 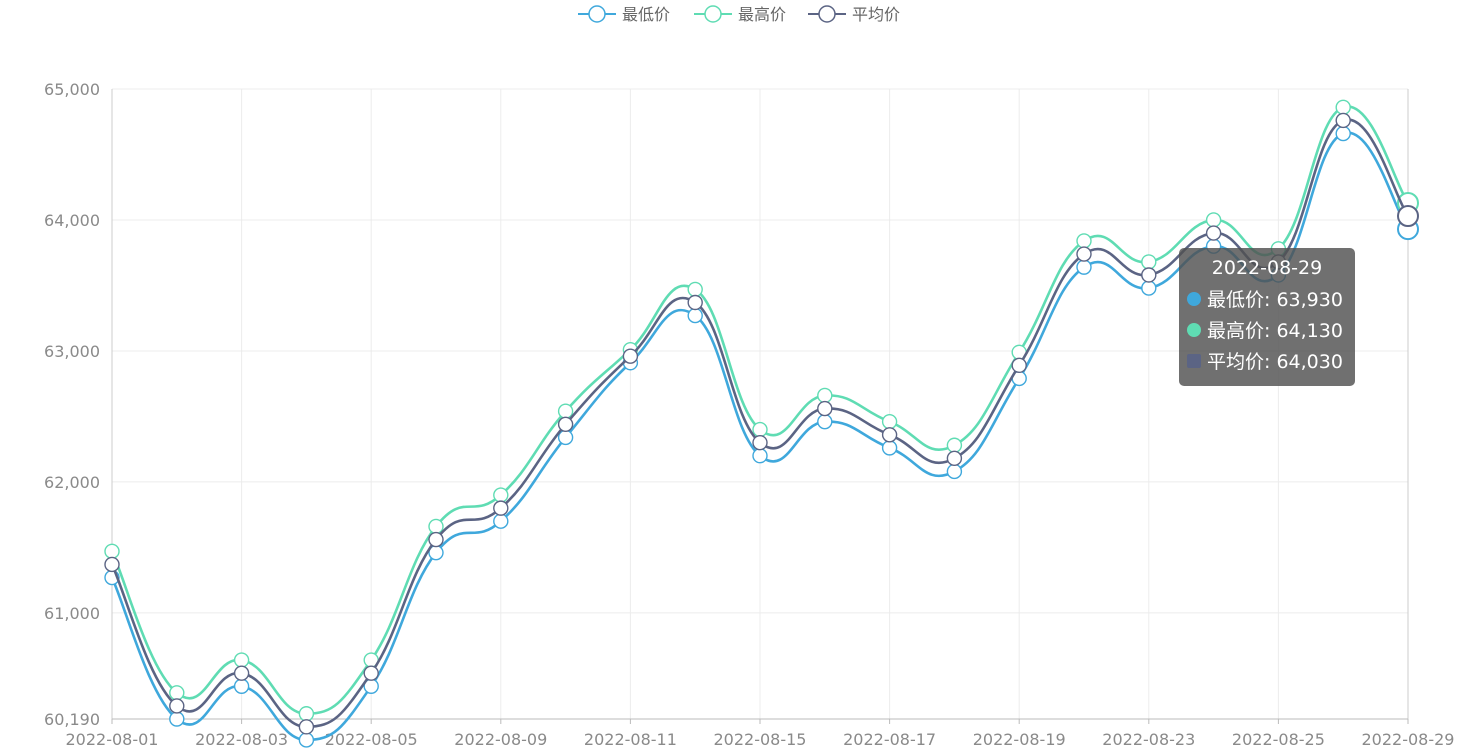 I want to click on x-tick-label: 2022-08-23, so click(x=1148, y=739).